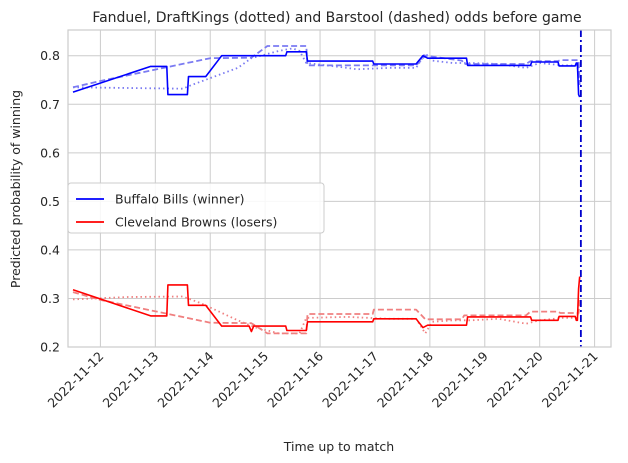 Image resolution: width=628 pixels, height=463 pixels. Describe the element at coordinates (240, 380) in the screenshot. I see `x-tick-label: 2022-11-15` at that location.